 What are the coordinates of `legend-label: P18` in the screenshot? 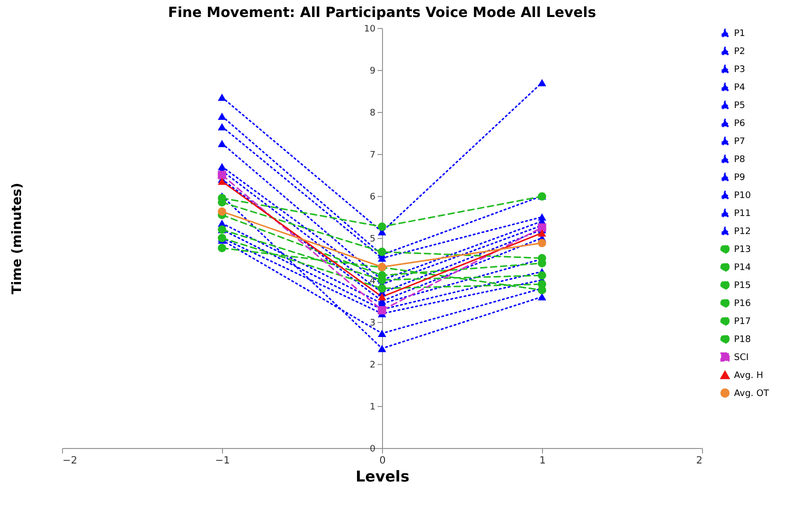 It's located at (743, 340).